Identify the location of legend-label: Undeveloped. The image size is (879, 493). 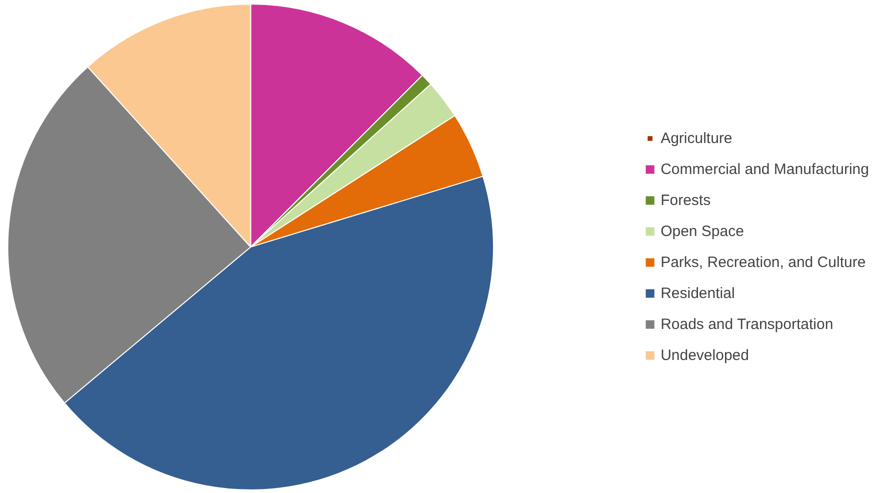
(704, 355).